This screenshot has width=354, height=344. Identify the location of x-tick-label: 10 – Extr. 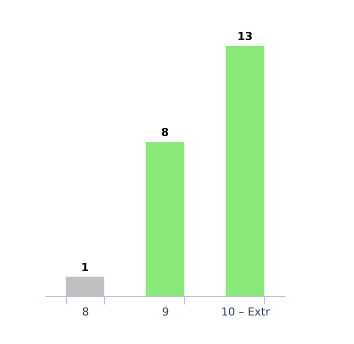
(245, 312).